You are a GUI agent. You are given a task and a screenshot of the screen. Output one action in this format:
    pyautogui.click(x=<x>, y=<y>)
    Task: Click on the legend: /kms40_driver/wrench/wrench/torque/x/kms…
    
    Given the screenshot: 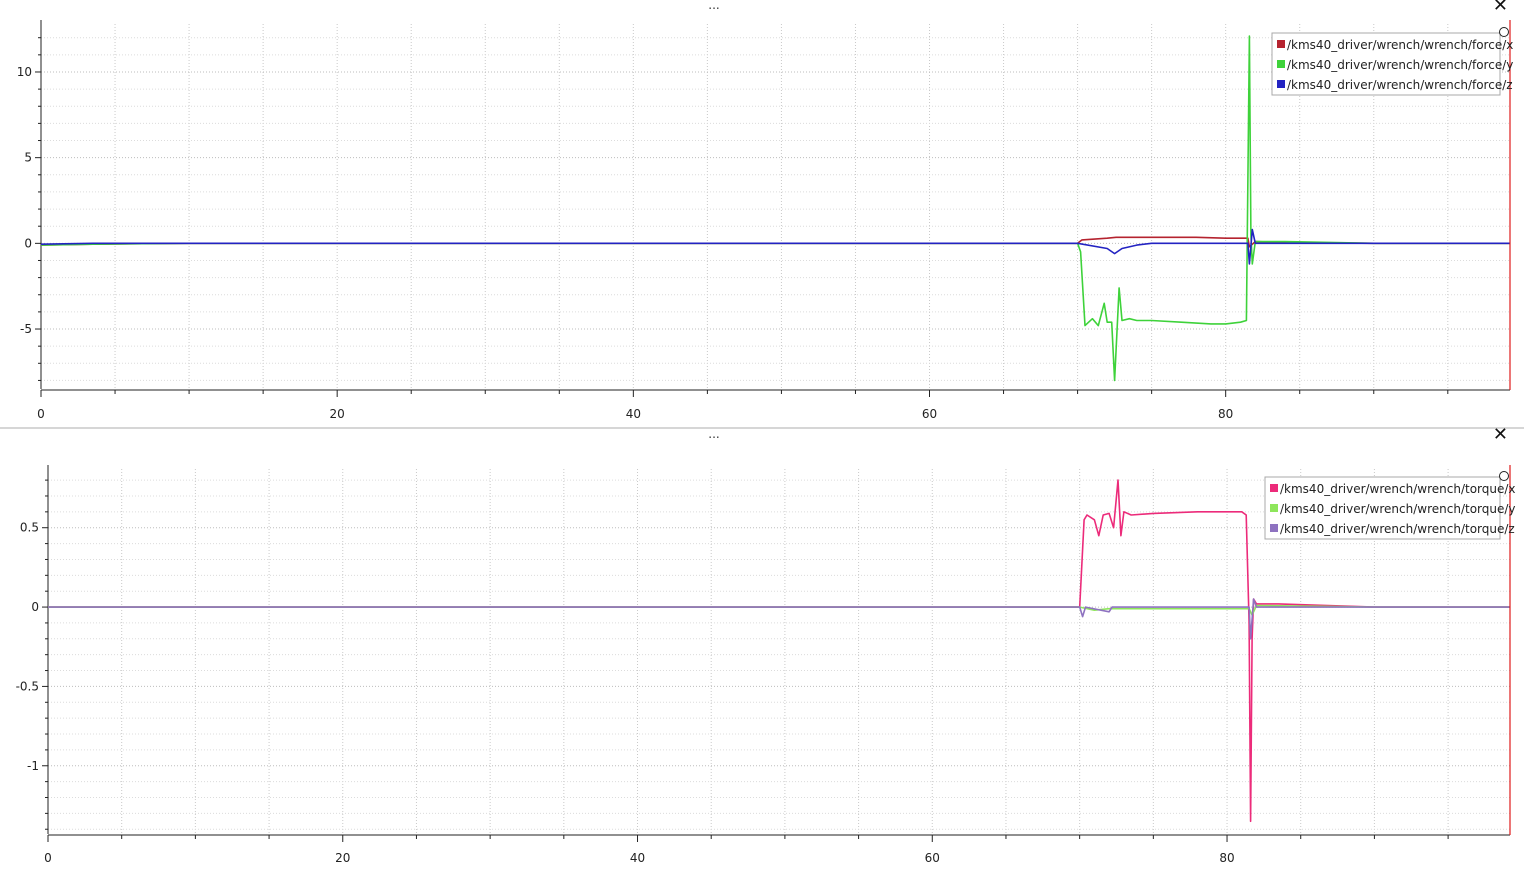 What is the action you would take?
    pyautogui.click(x=1390, y=508)
    